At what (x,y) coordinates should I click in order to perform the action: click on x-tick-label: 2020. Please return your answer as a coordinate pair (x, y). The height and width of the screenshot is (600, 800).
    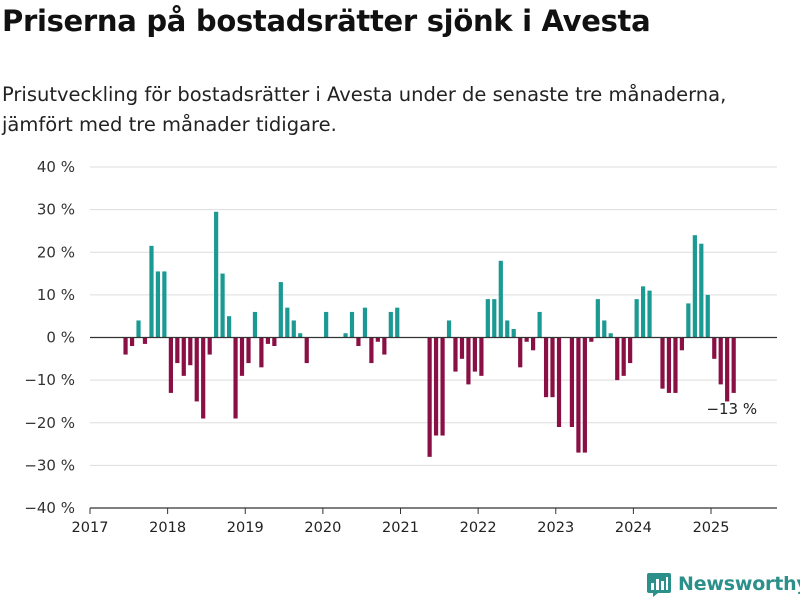
    Looking at the image, I should click on (322, 528).